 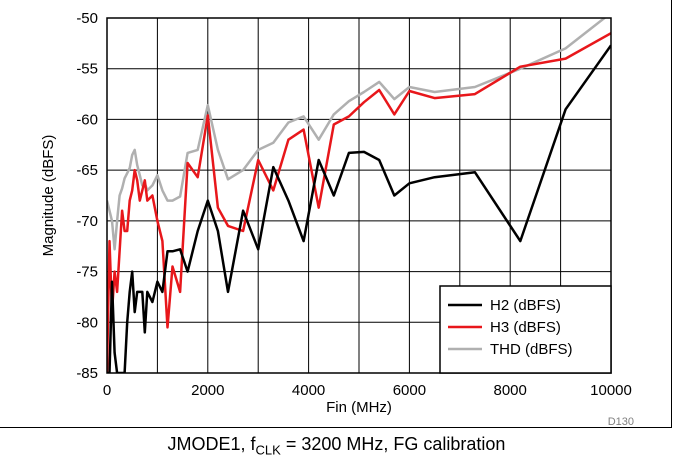 I want to click on caption-rest: = 3200 MHz, FG calibration, so click(x=393, y=444).